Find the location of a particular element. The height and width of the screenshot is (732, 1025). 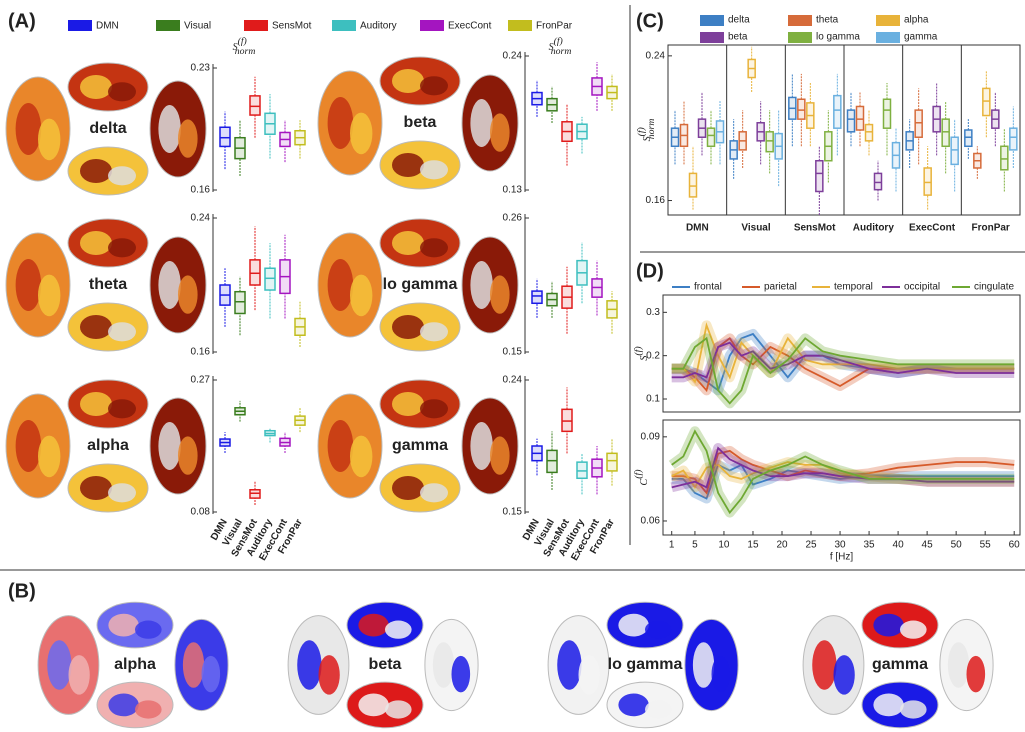

brain-label: alpha is located at coordinates (135, 664).